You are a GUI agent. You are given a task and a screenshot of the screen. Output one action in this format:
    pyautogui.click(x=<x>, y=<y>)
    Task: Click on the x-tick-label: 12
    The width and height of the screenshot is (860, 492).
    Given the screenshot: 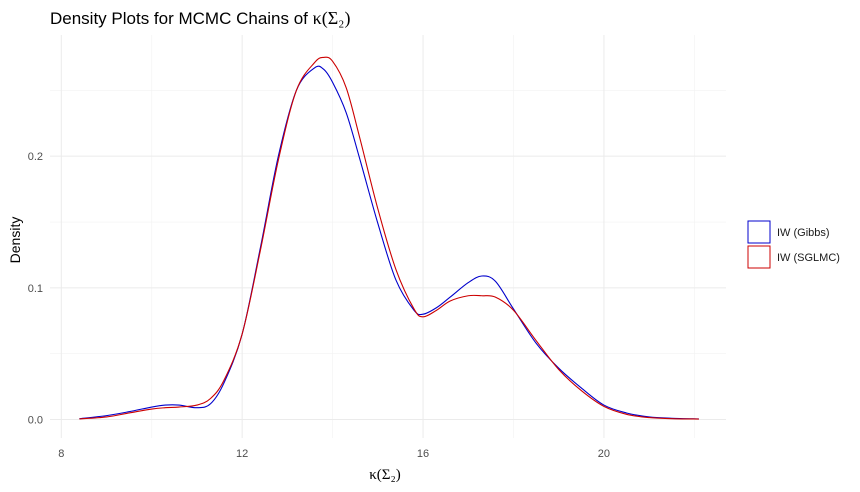 What is the action you would take?
    pyautogui.click(x=242, y=454)
    